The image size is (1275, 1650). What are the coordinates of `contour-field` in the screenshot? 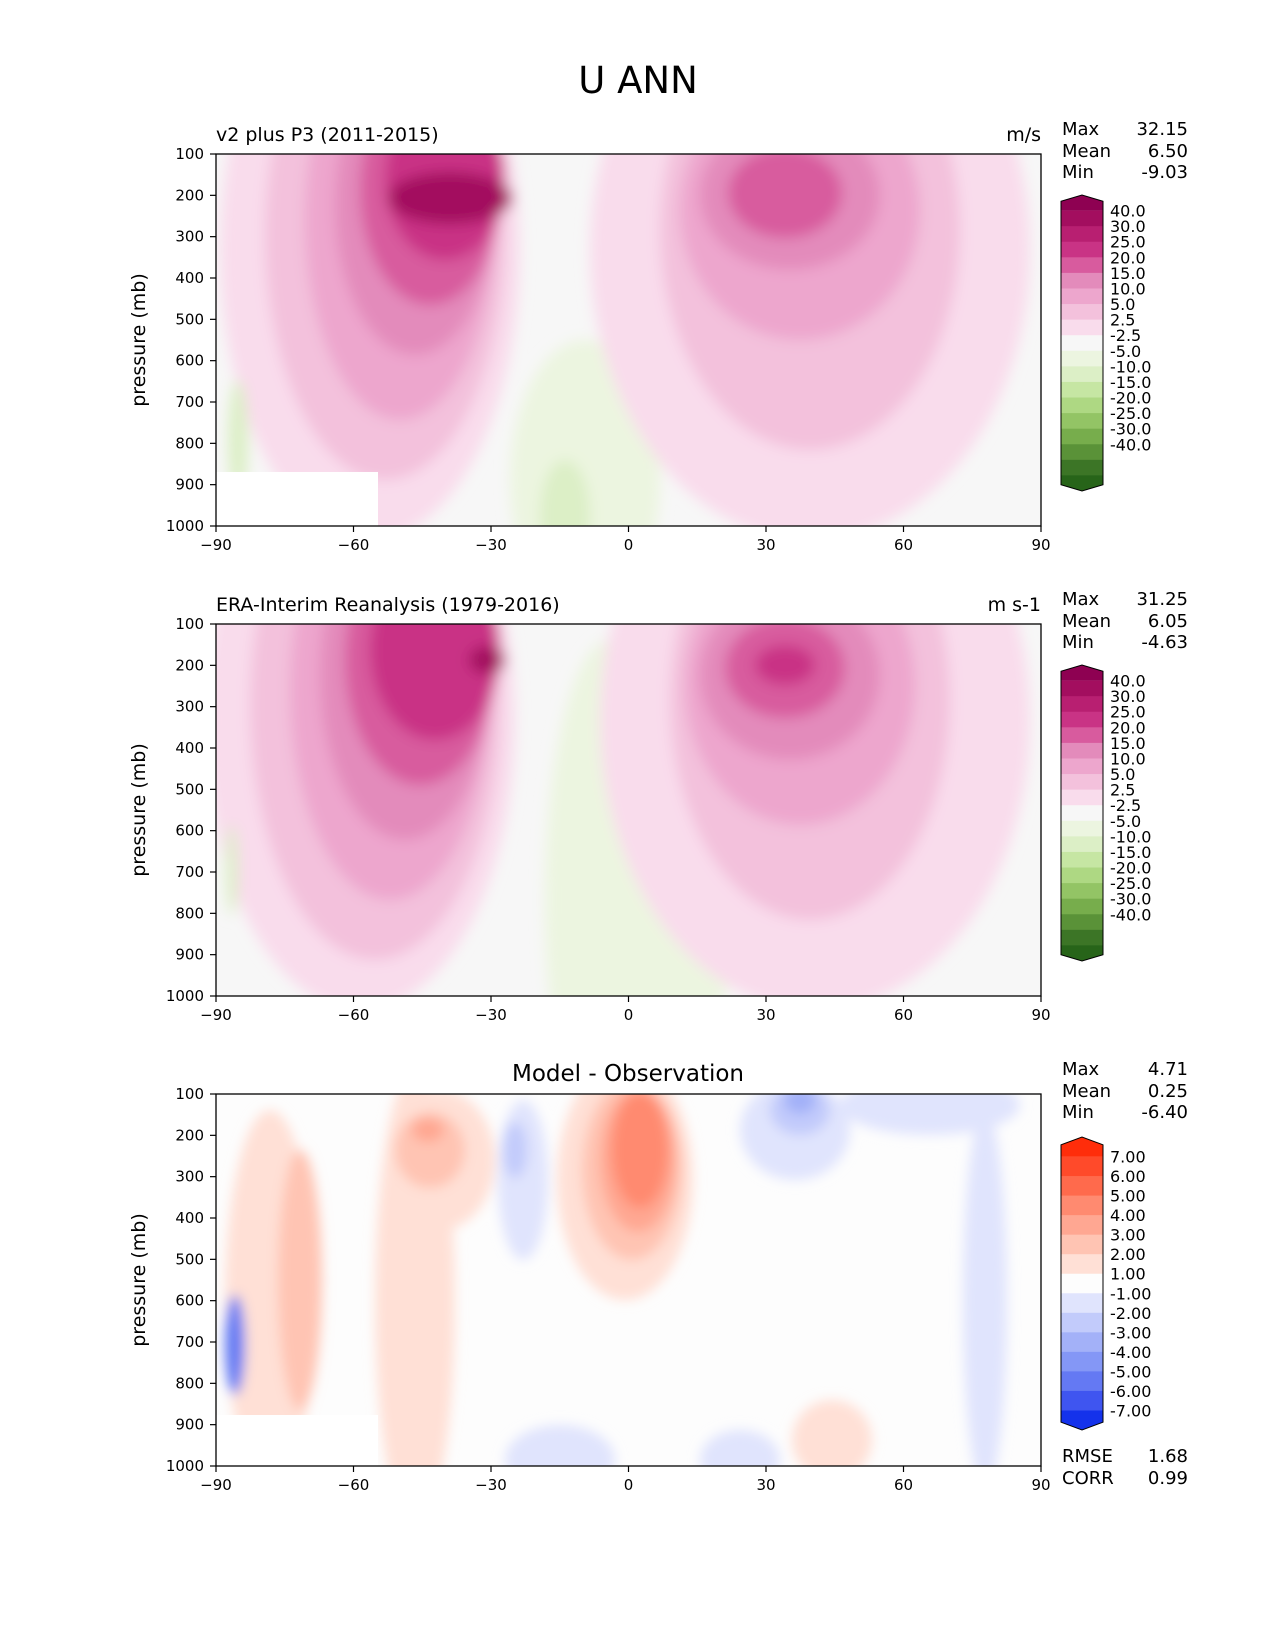 It's located at (628, 340).